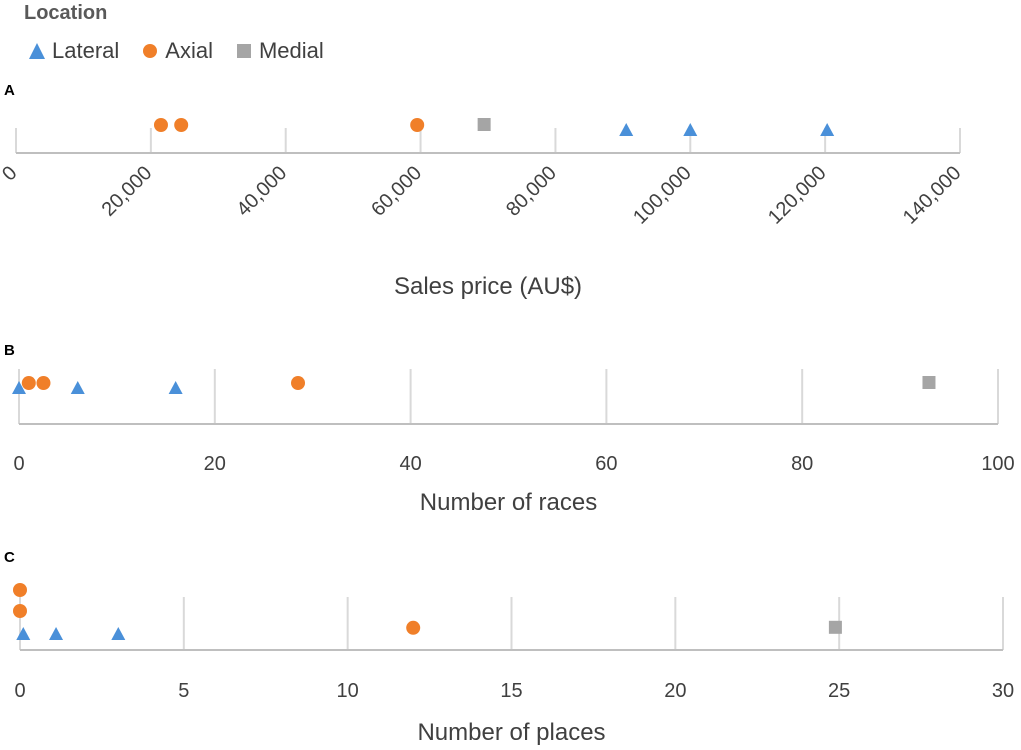  I want to click on tick-label: 20,000, so click(127, 191).